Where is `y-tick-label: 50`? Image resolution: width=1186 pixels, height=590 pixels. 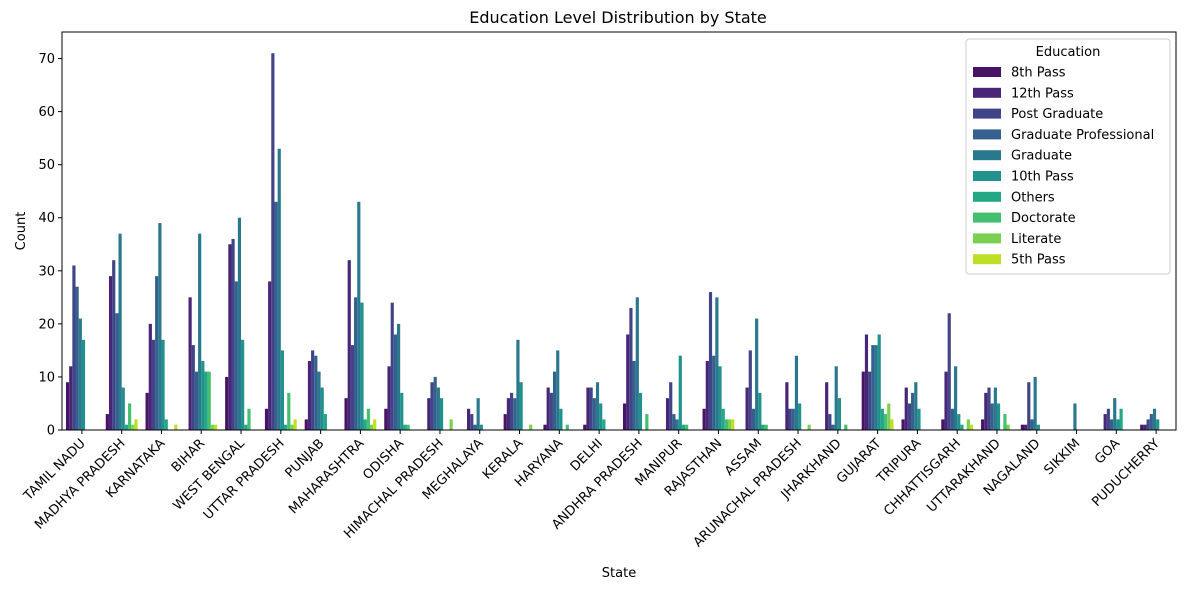
y-tick-label: 50 is located at coordinates (46, 165).